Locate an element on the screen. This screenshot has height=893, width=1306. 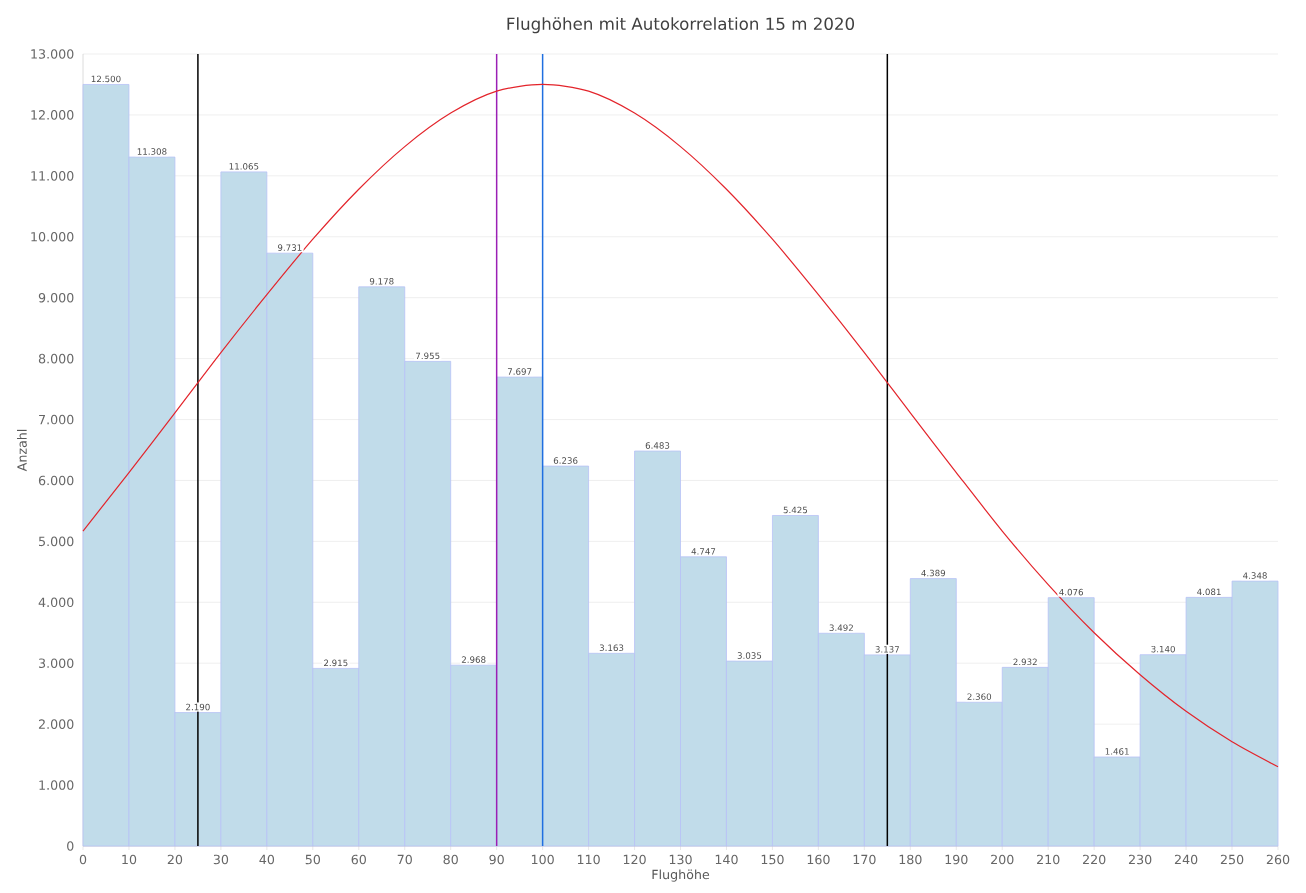
y-tick-label: 10.000 is located at coordinates (52, 236).